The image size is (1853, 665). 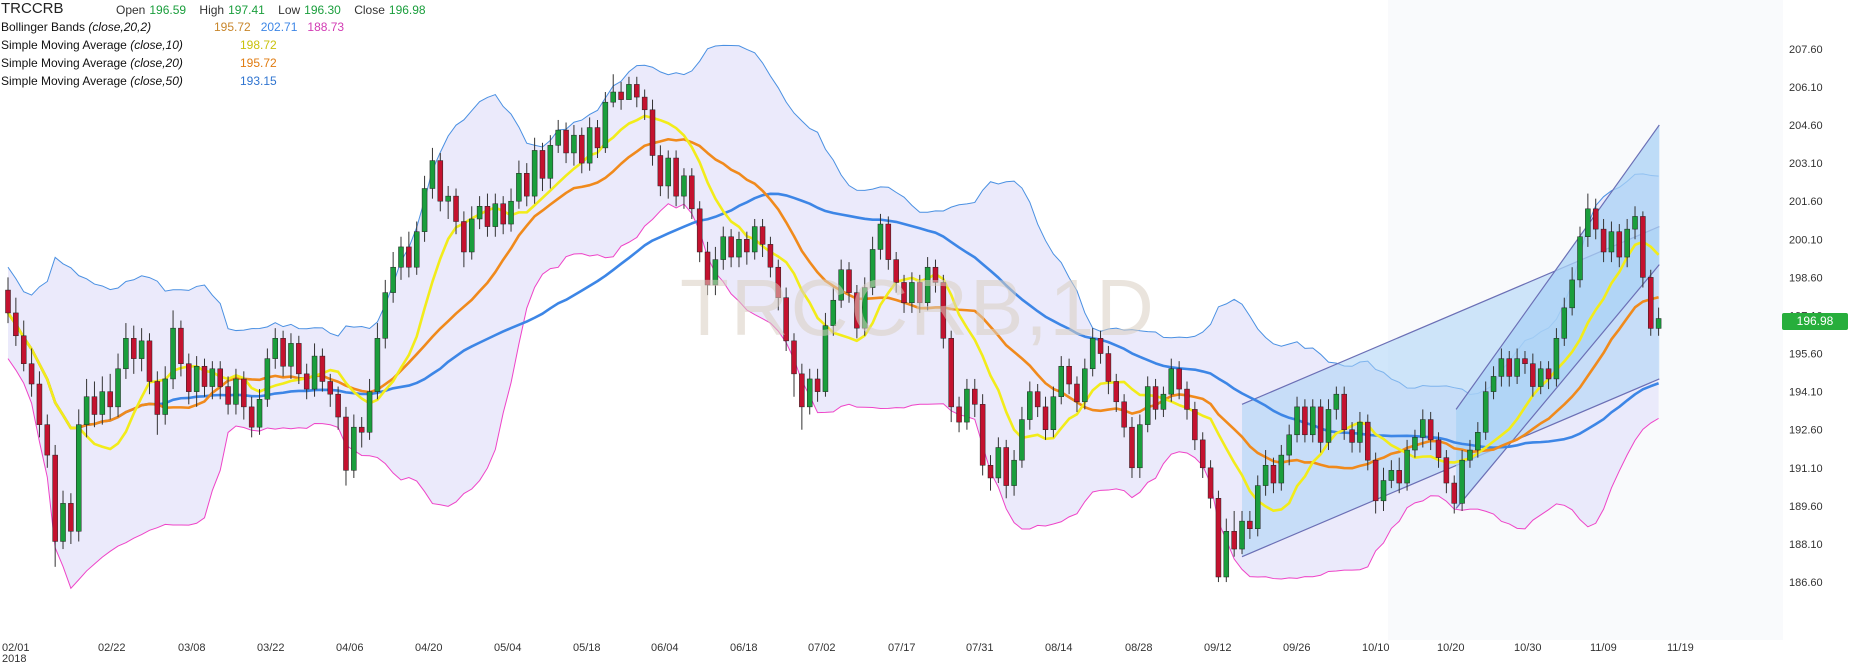 I want to click on price-tick-label: 189.60, so click(x=1806, y=507).